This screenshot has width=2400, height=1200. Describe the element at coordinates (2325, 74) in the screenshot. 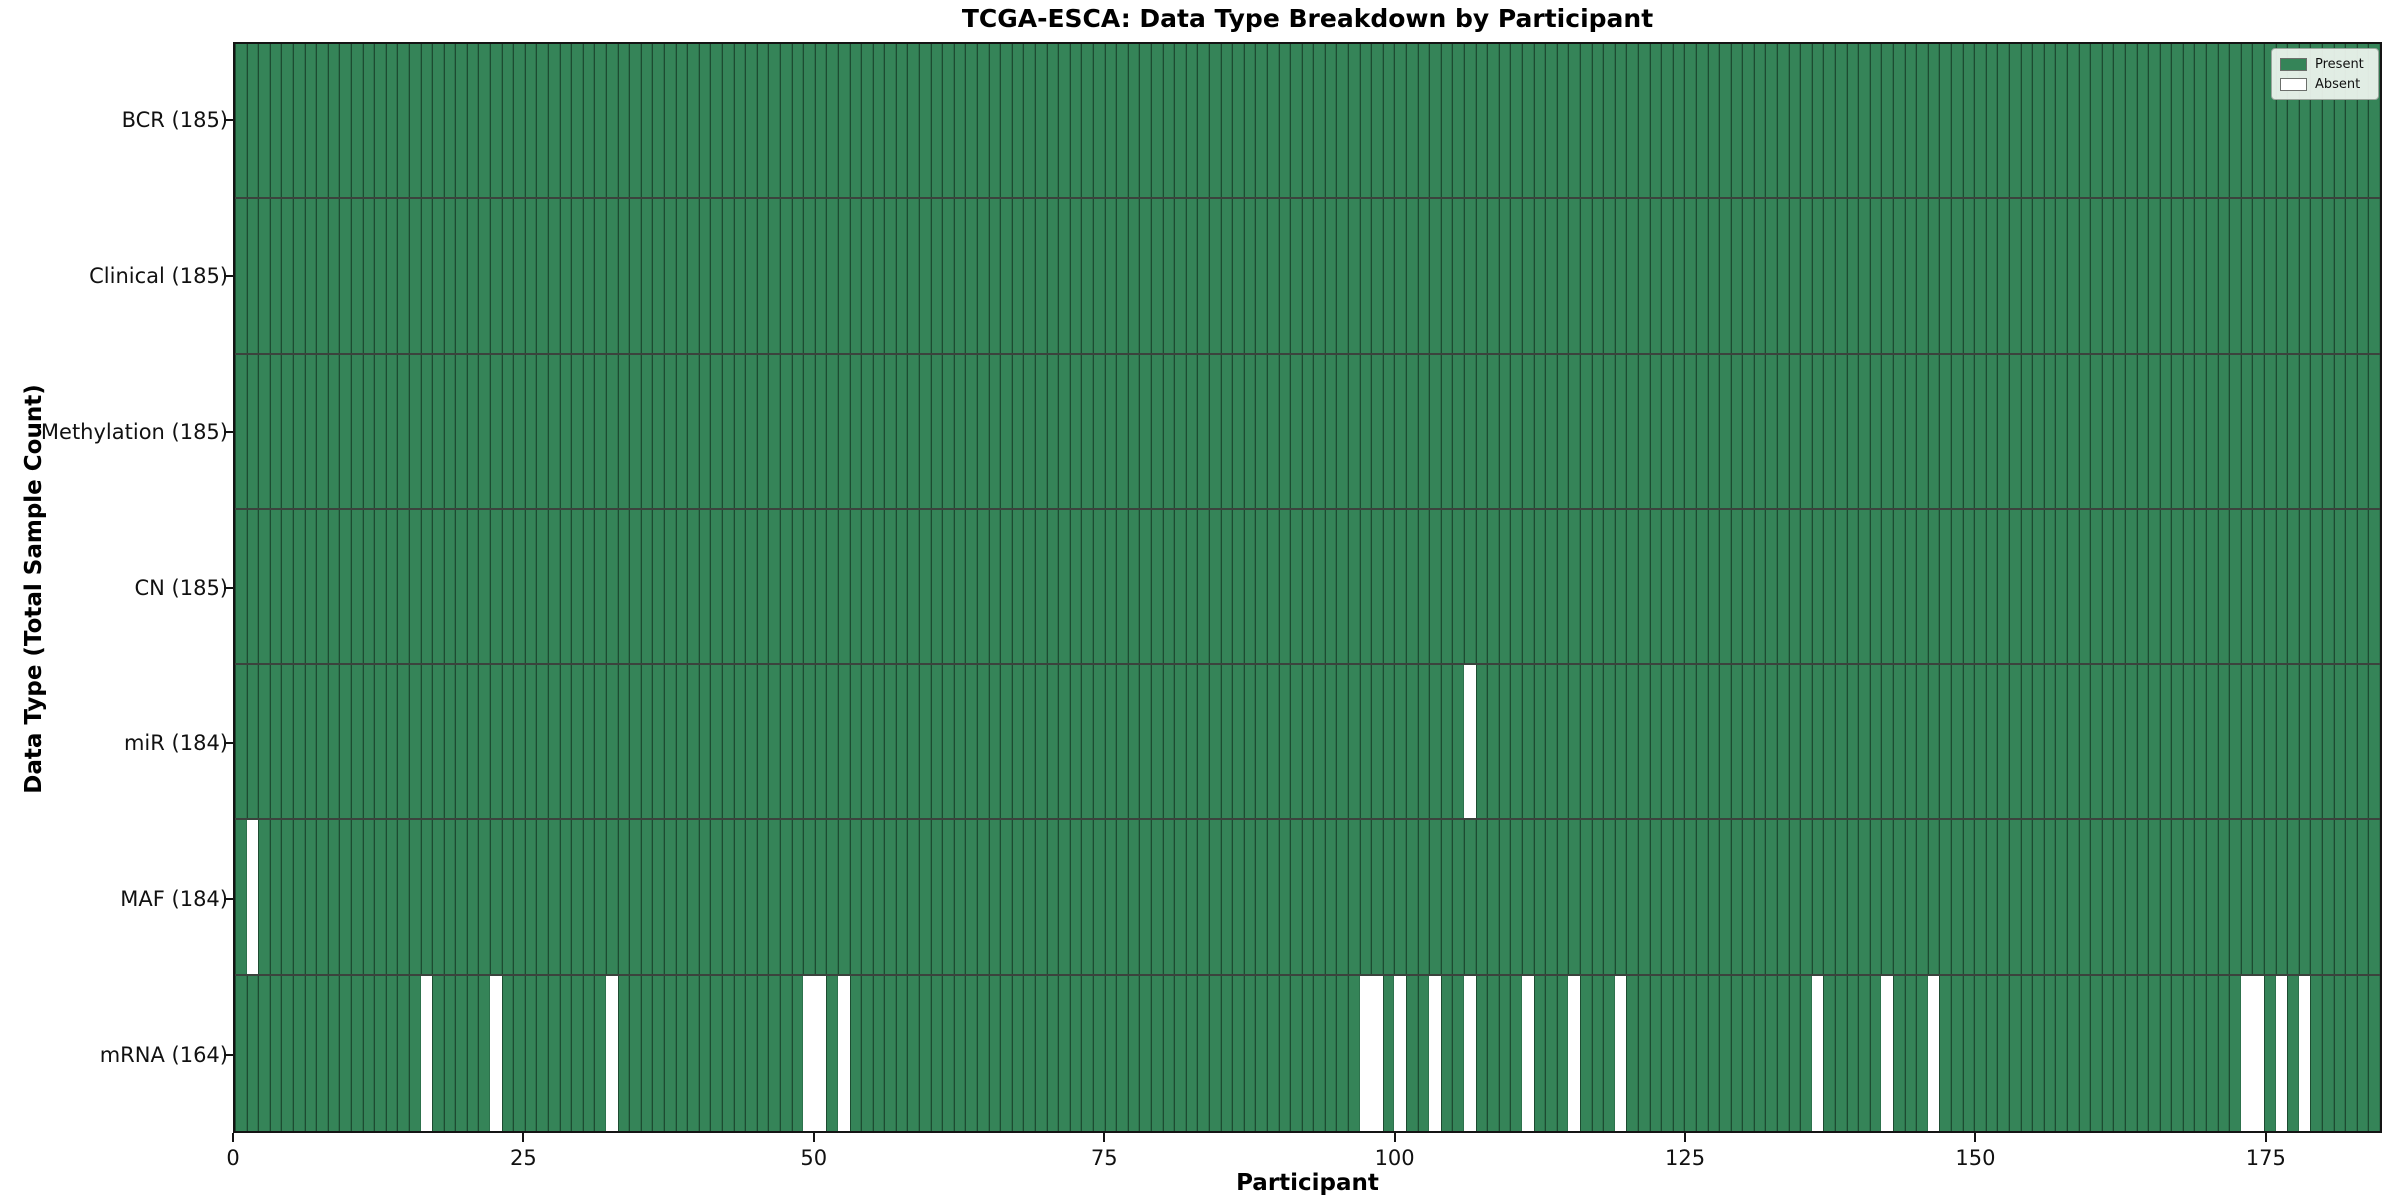

I see `legend: Present Absent` at that location.